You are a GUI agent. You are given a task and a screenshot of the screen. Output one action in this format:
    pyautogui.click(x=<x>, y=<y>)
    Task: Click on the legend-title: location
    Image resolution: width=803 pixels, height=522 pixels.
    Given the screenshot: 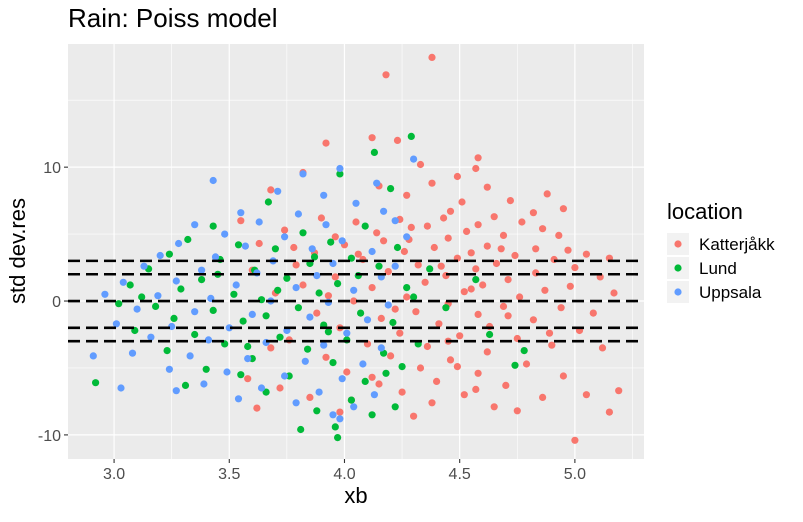 What is the action you would take?
    pyautogui.click(x=705, y=211)
    